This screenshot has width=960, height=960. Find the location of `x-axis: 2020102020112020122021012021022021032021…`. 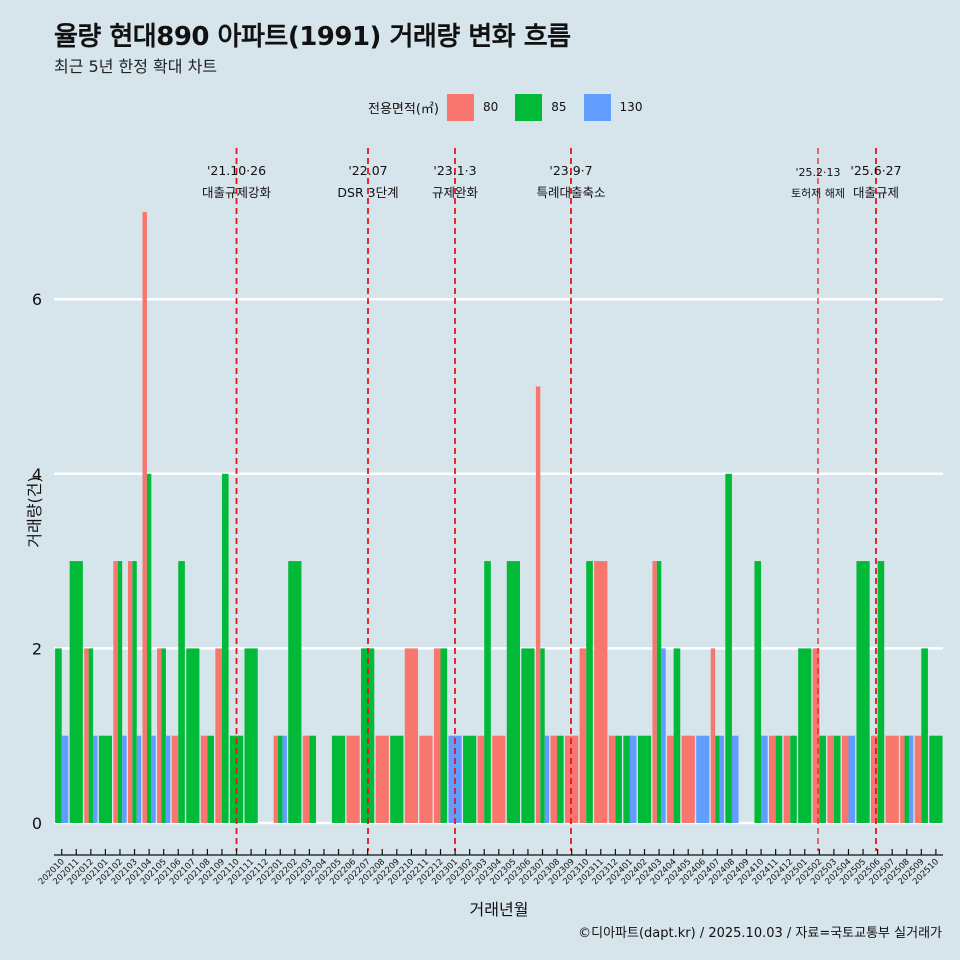

x-axis: 2020102020112020122021012021022021032021… is located at coordinates (490, 868).